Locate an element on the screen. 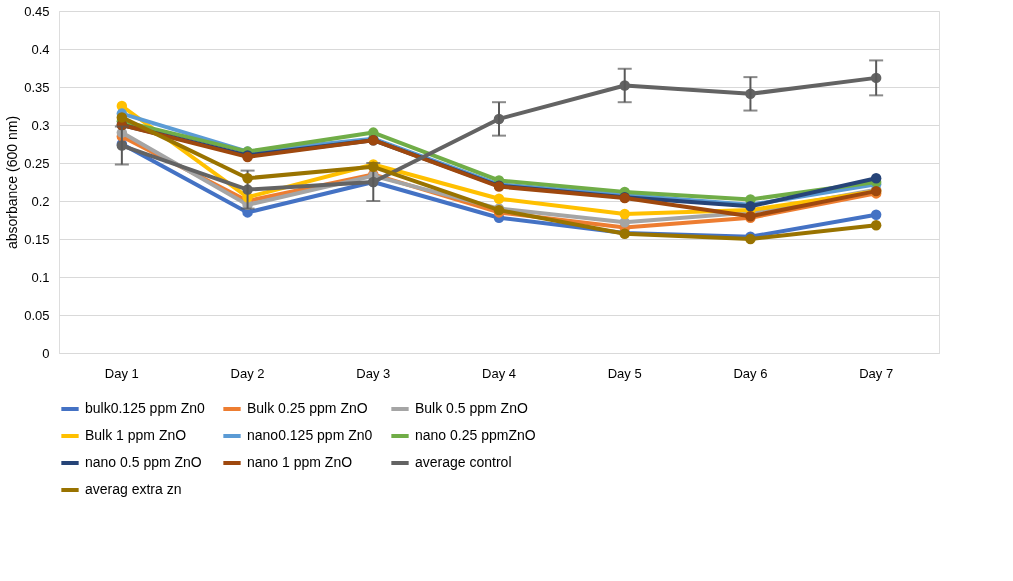 The image size is (1013, 581). y-tick-label: 0.2 is located at coordinates (40, 201).